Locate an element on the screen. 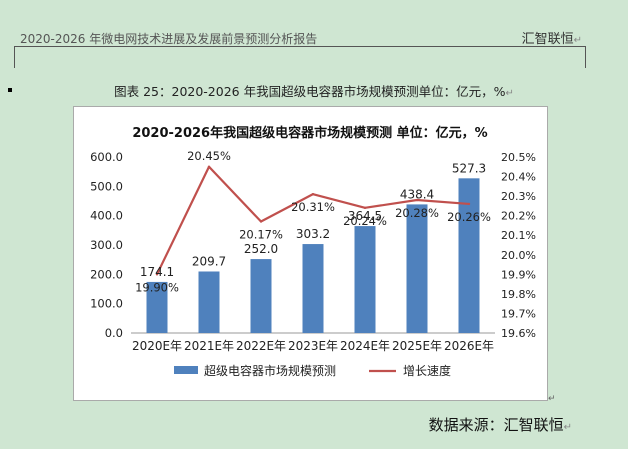 This screenshot has height=449, width=628. y-right-tick-label: 20.1% is located at coordinates (518, 235).